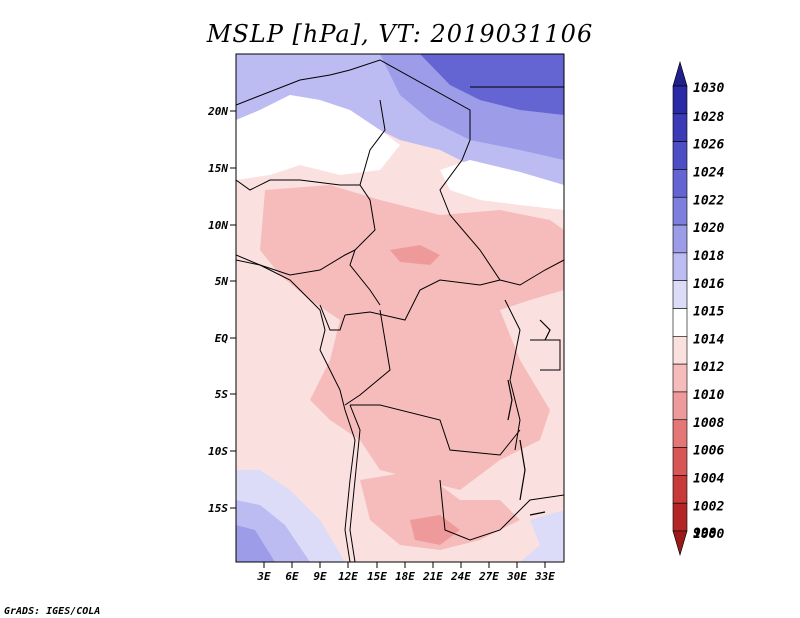 The width and height of the screenshot is (800, 618). Describe the element at coordinates (217, 111) in the screenshot. I see `lat-label-20n: 20N` at that location.